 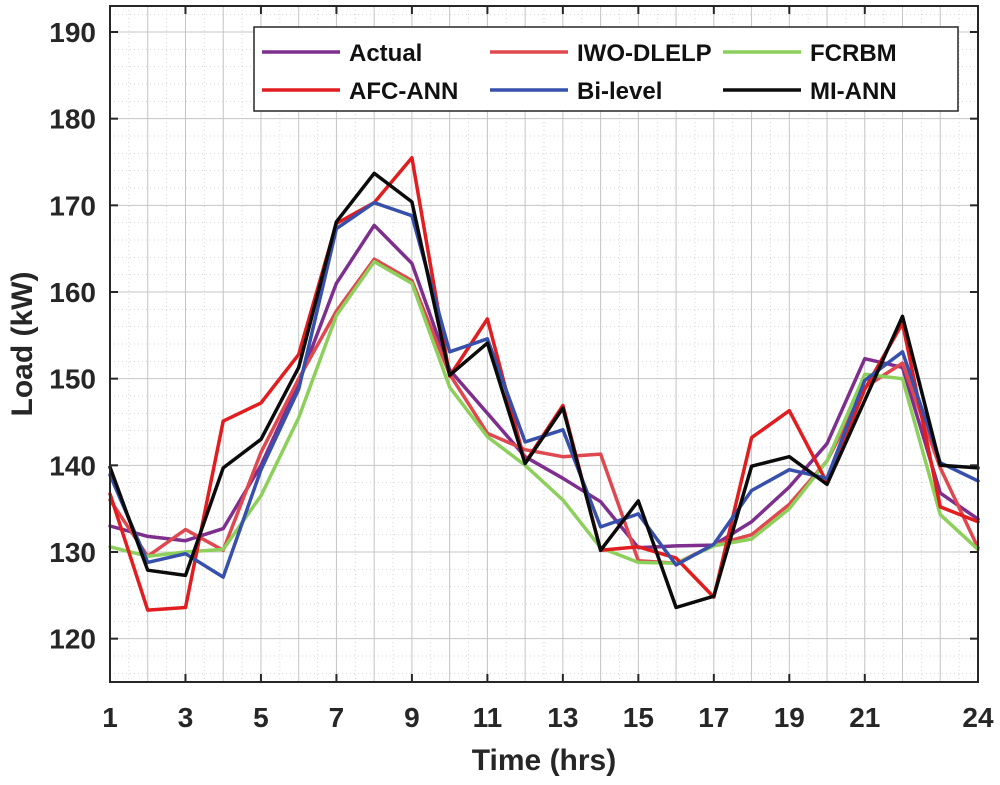 I want to click on y-tick-label: 190, so click(x=72, y=32).